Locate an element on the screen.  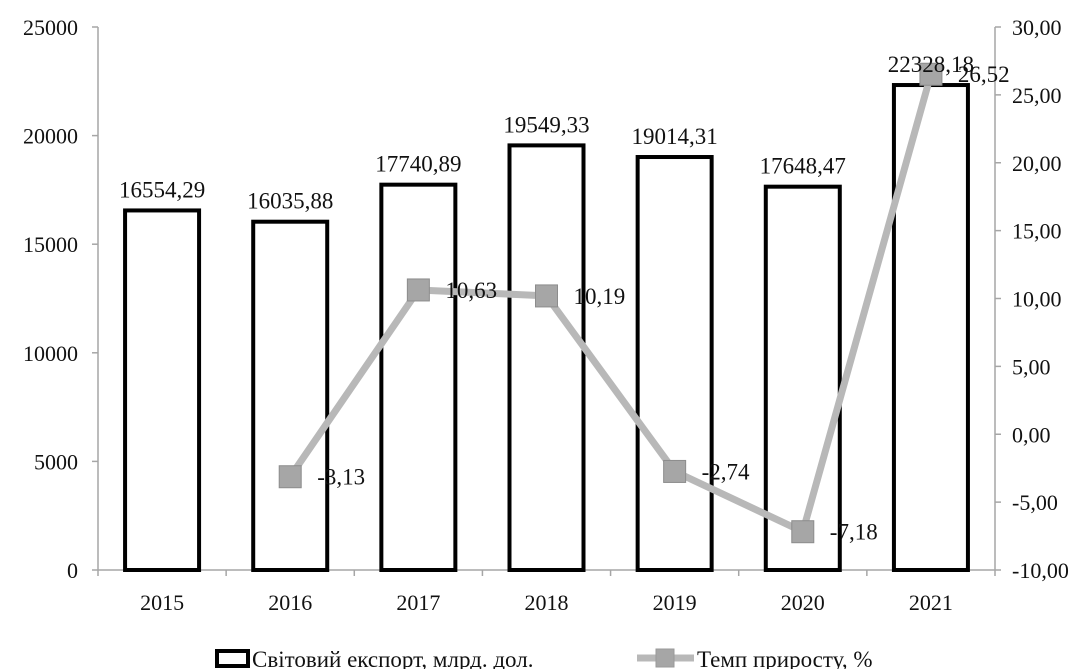
line-value-label: -3,13 is located at coordinates (341, 477).